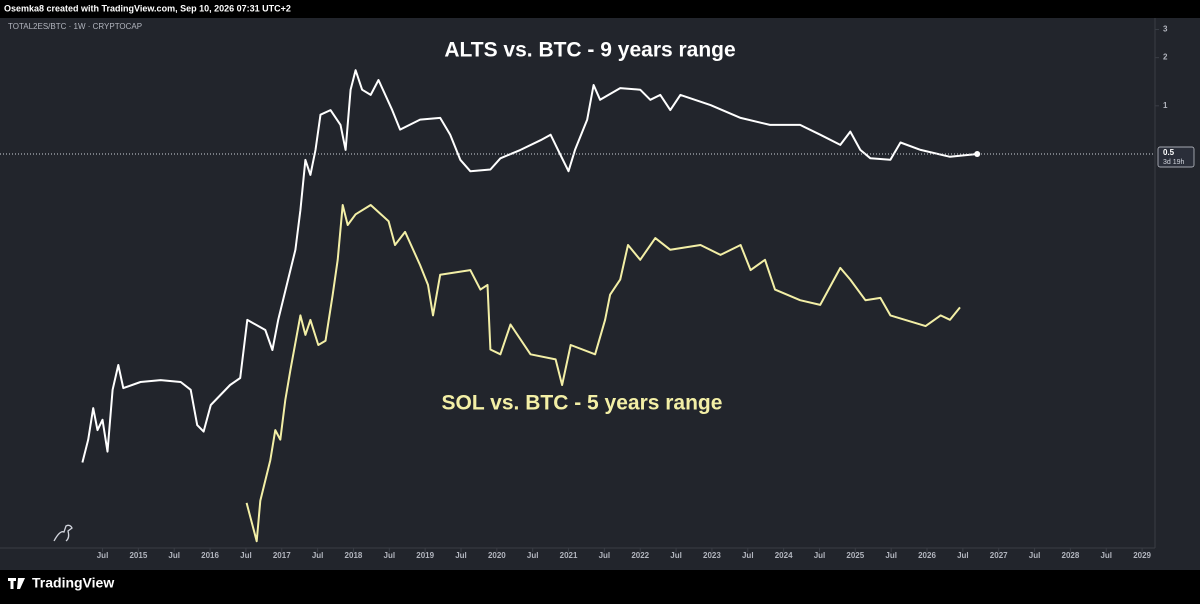 This screenshot has height=604, width=1200. What do you see at coordinates (582, 403) in the screenshot?
I see `annotation: SOL vs. BTC - 5 years range` at bounding box center [582, 403].